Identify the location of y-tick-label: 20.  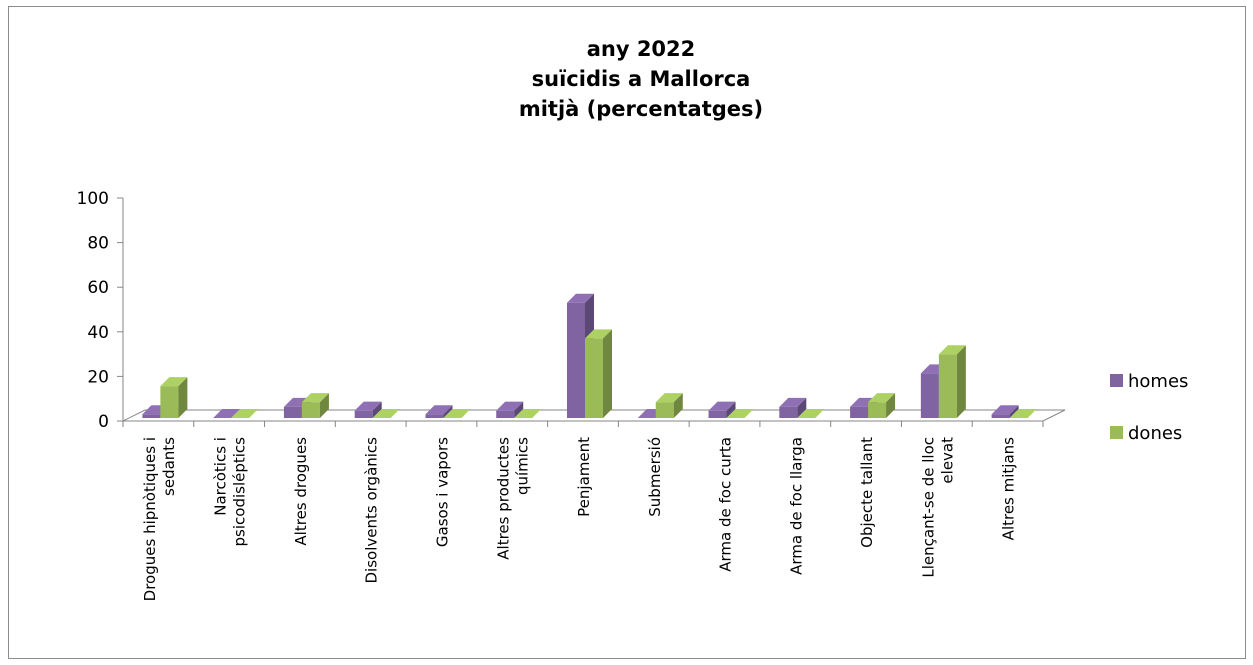
(98, 377).